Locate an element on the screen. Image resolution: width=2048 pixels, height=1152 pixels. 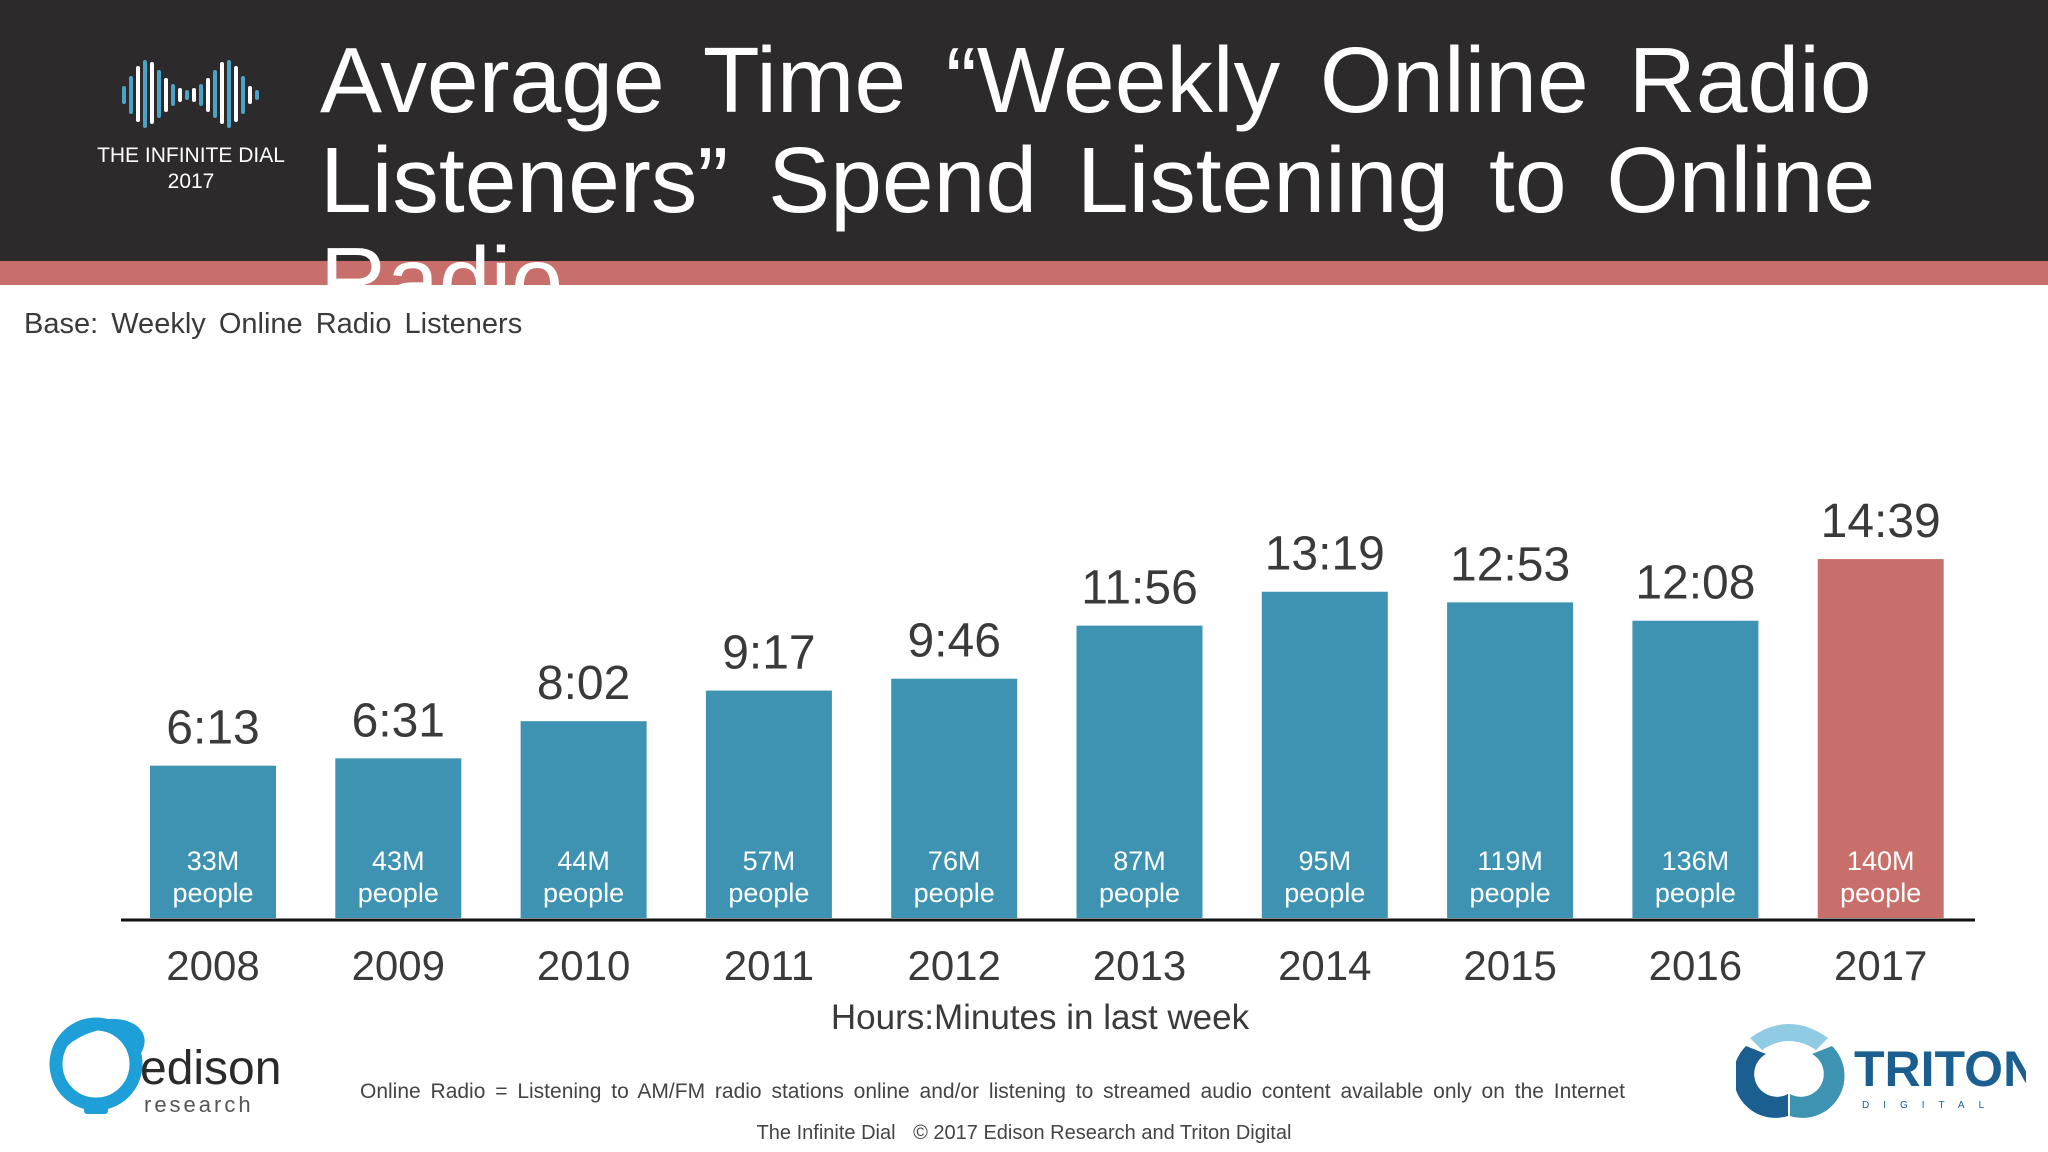
x-tick-label-2011: 2011 is located at coordinates (769, 965).